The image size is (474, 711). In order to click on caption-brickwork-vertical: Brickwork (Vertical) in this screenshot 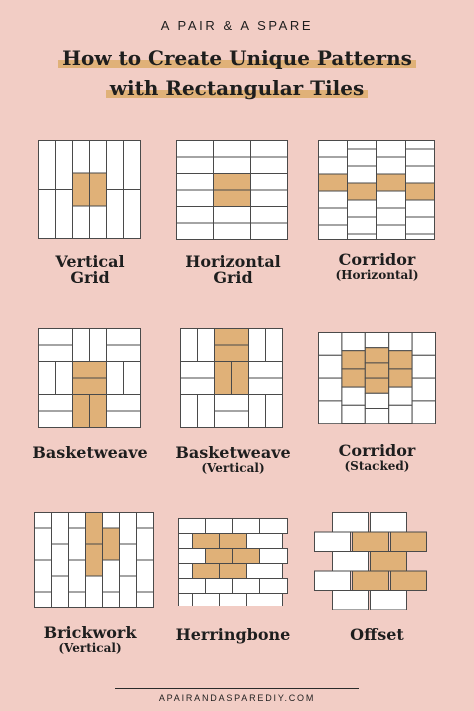, I will do `click(90, 639)`.